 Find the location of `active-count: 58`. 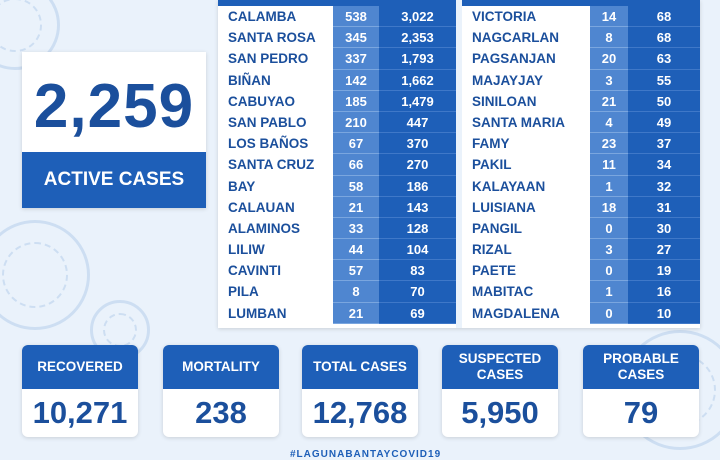

active-count: 58 is located at coordinates (356, 186).